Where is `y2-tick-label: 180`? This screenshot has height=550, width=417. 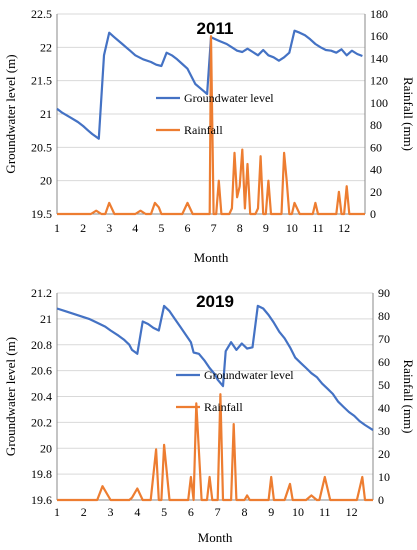 y2-tick-label: 180 is located at coordinates (379, 14).